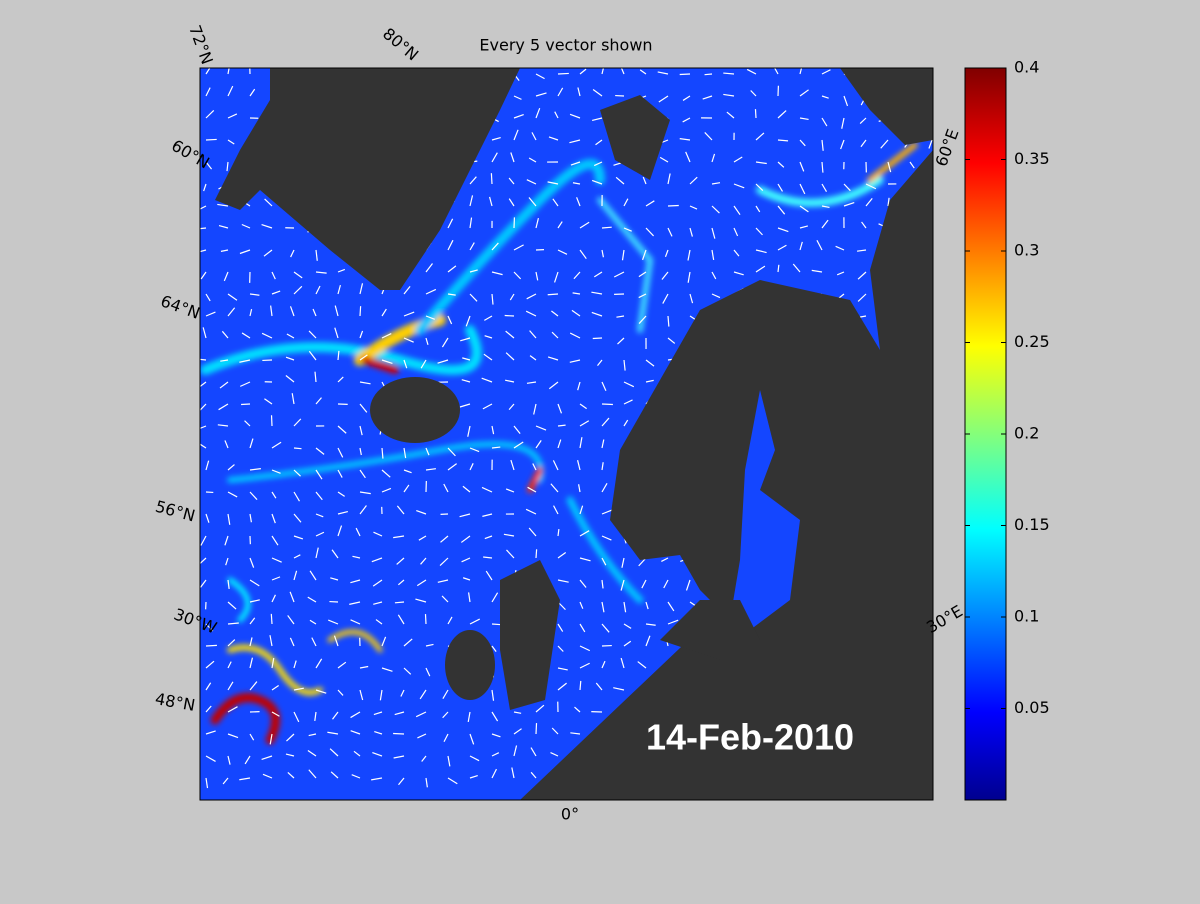 The width and height of the screenshot is (1200, 904). Describe the element at coordinates (470, 665) in the screenshot. I see `ireland` at that location.